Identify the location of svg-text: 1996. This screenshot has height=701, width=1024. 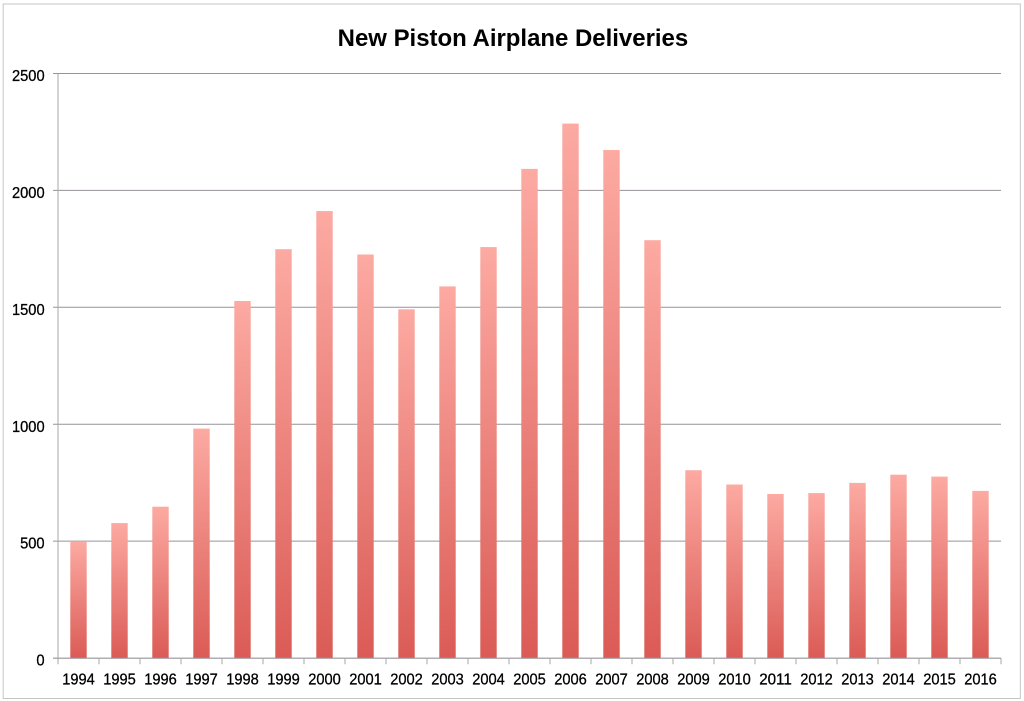
(160, 680).